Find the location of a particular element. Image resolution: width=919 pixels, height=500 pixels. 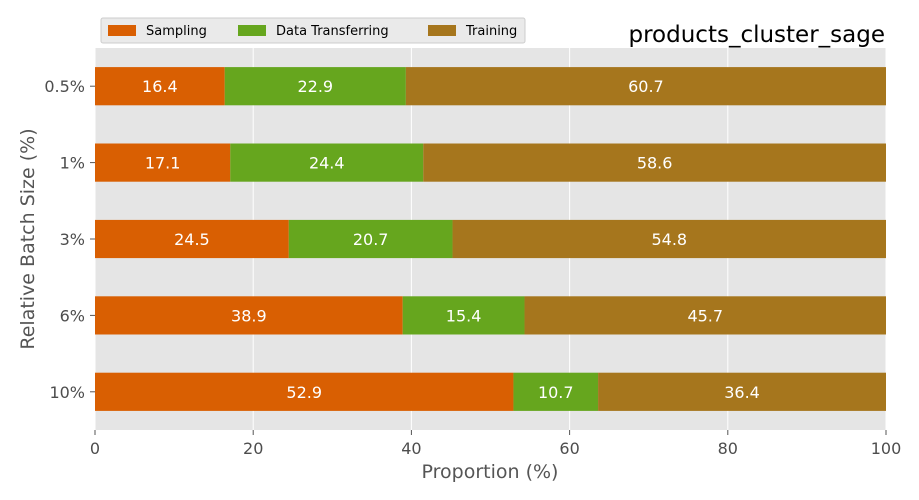

y-tick-label-2: 3% is located at coordinates (72, 239).